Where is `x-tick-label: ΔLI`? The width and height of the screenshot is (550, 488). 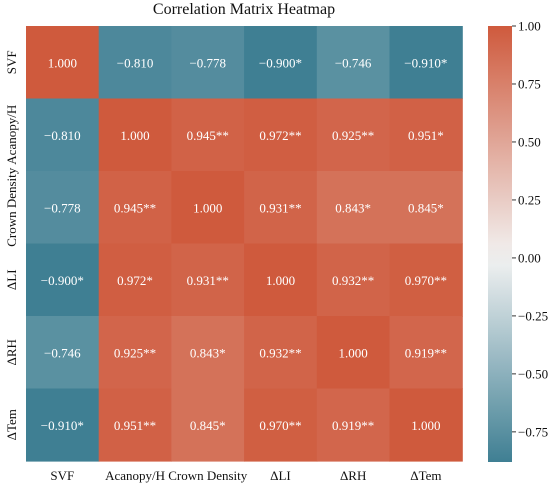
x-tick-label: ΔLI is located at coordinates (280, 475).